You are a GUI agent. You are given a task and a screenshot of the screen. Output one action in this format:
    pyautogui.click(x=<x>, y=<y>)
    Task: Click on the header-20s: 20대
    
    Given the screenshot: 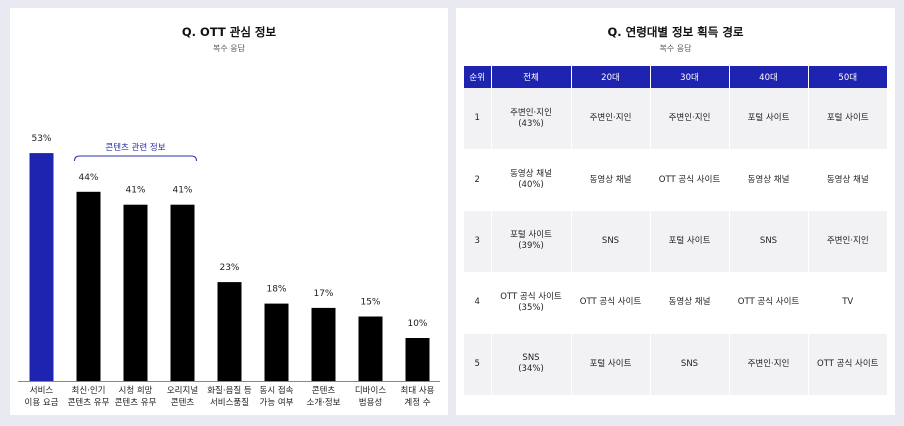 What is the action you would take?
    pyautogui.click(x=611, y=77)
    